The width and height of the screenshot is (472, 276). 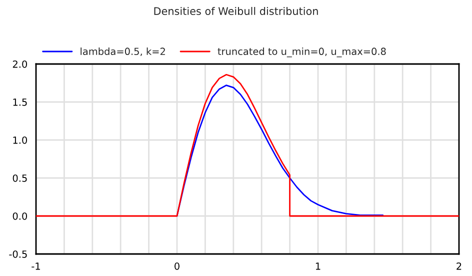 What do you see at coordinates (459, 266) in the screenshot?
I see `x-tick-label: 2` at bounding box center [459, 266].